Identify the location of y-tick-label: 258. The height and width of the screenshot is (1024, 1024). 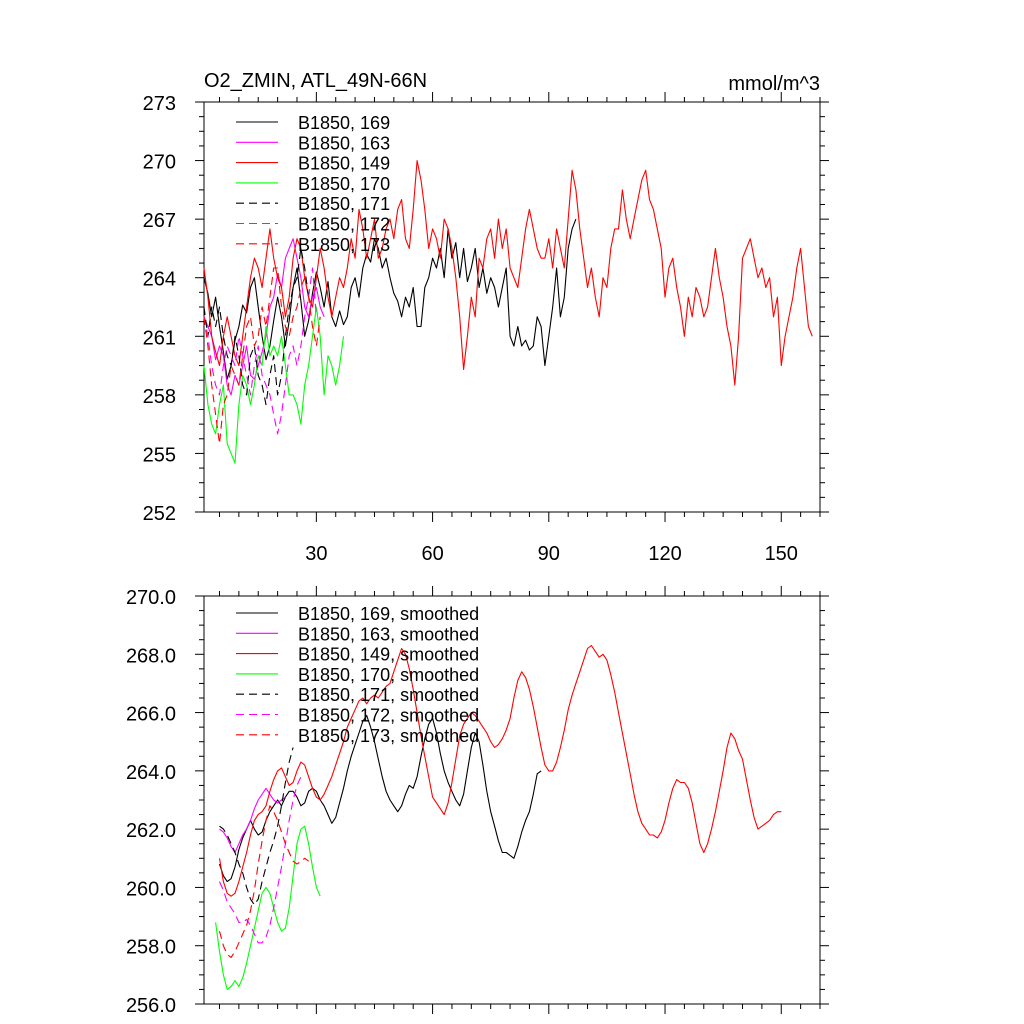
(159, 397).